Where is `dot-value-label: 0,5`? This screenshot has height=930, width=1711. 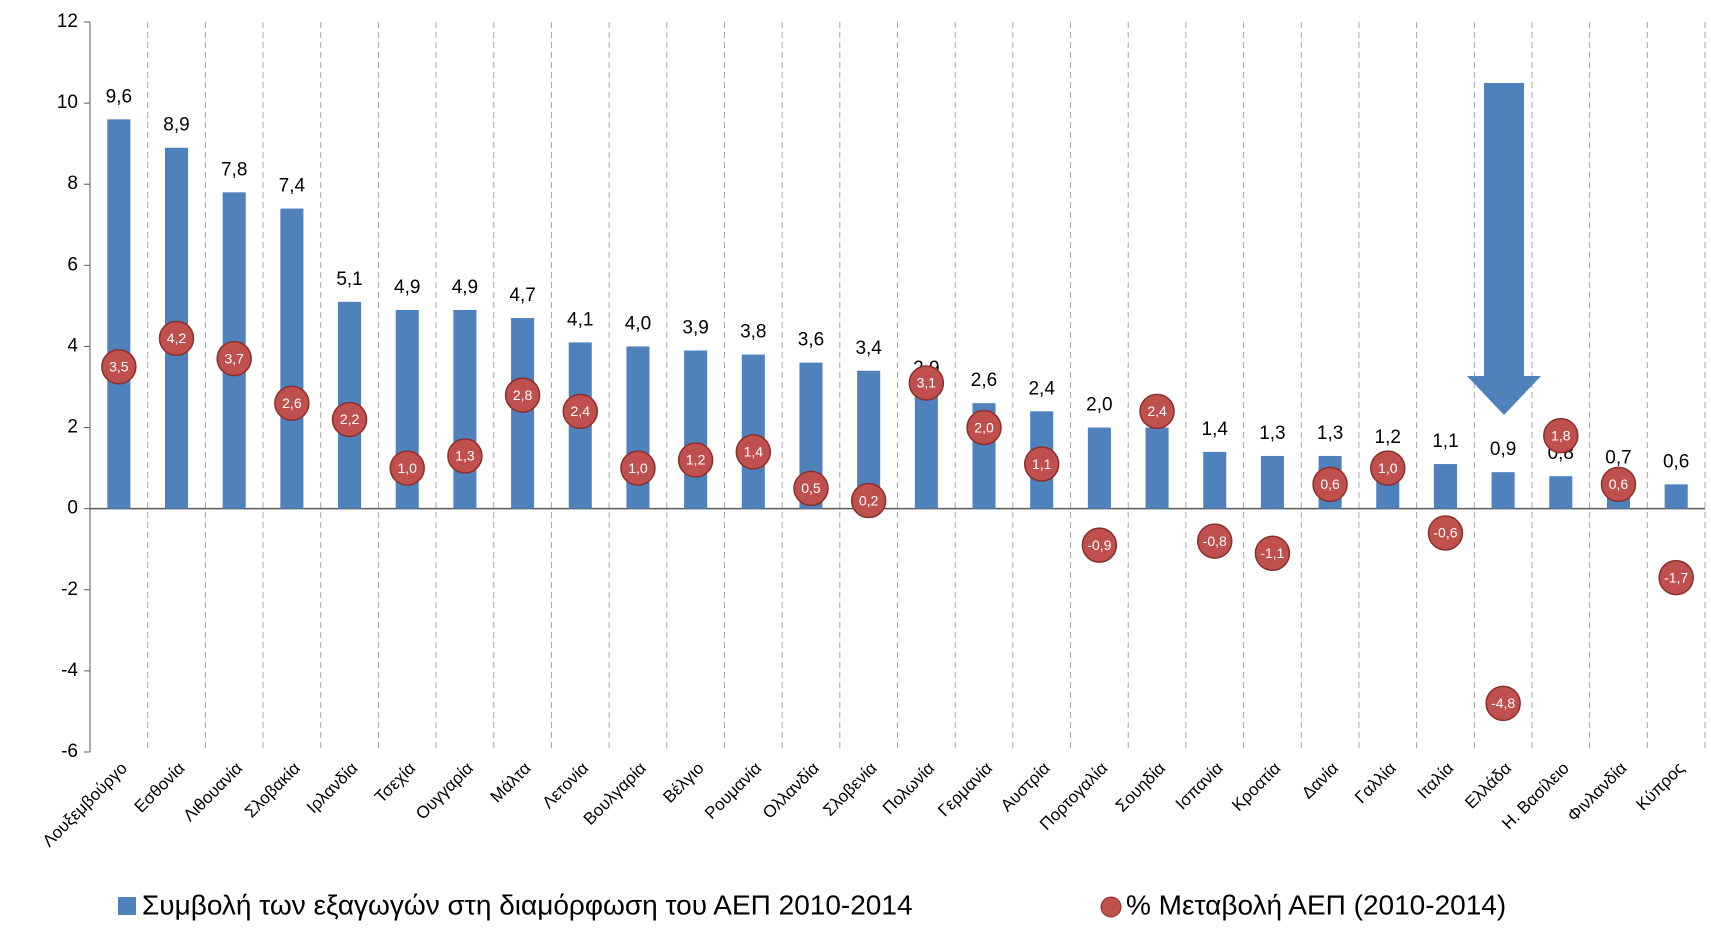 dot-value-label: 0,5 is located at coordinates (811, 488).